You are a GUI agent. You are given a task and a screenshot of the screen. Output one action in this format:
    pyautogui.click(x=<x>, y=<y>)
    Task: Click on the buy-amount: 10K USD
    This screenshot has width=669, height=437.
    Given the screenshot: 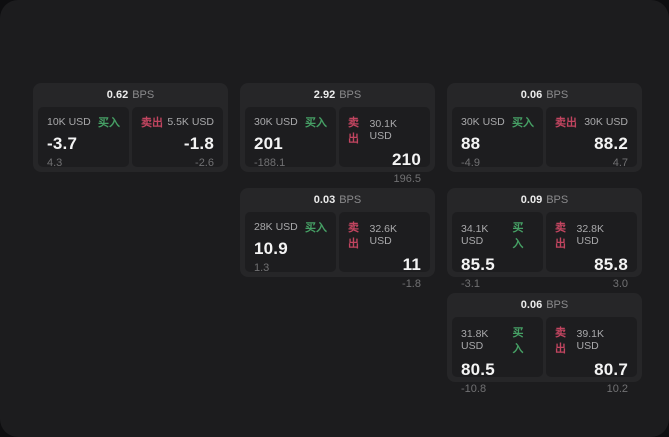 What is the action you would take?
    pyautogui.click(x=69, y=122)
    